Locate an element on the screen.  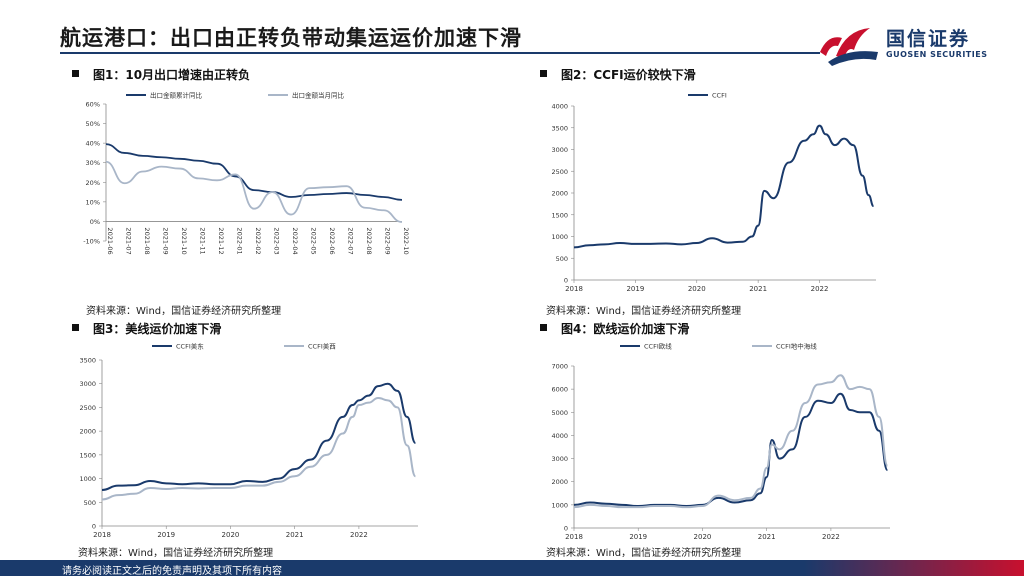
y-tick-label: 5000 is located at coordinates (559, 413).